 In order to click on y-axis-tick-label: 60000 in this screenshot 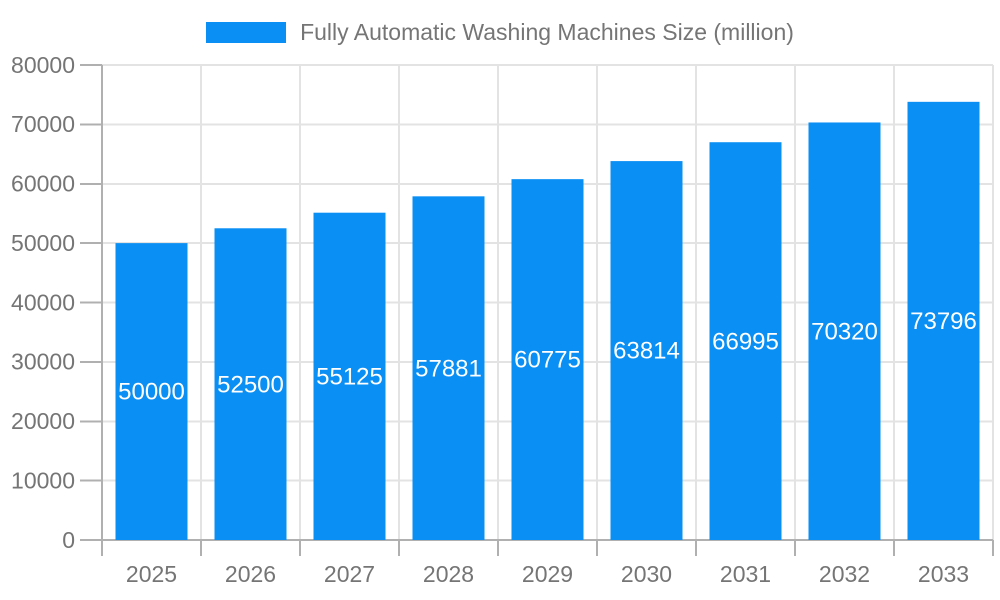, I will do `click(43, 184)`.